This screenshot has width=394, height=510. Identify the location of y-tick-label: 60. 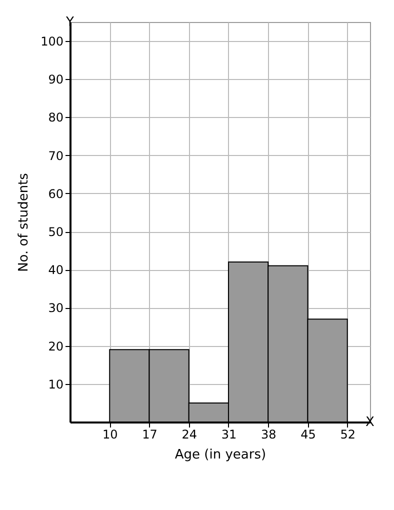
(56, 193).